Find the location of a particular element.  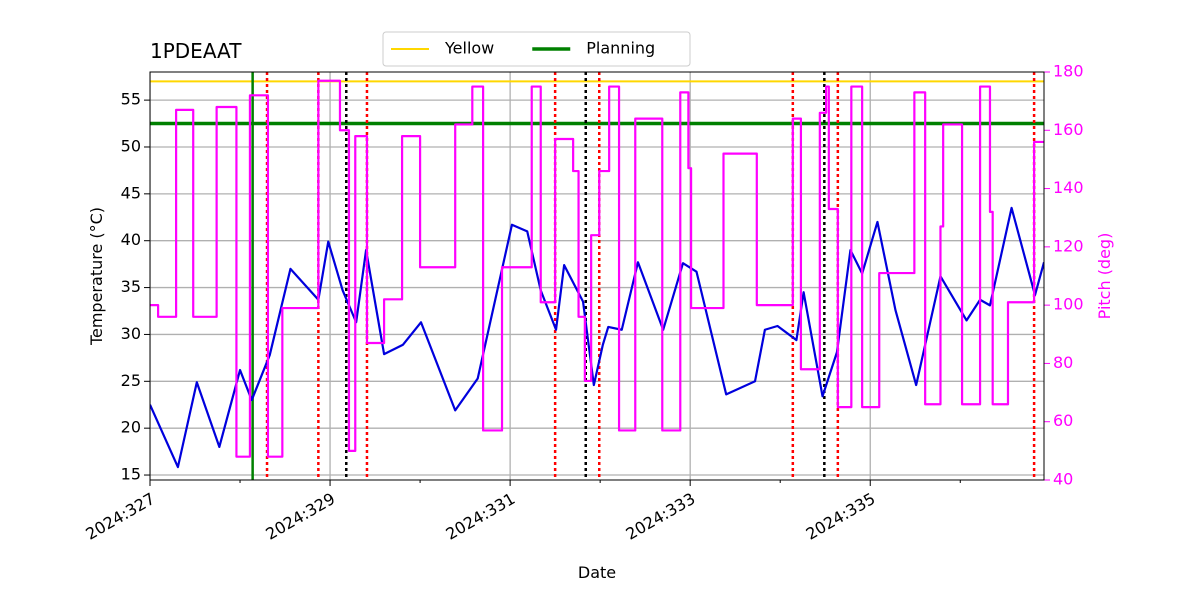

y-axis-label: Temperature (°C) is located at coordinates (96, 276).